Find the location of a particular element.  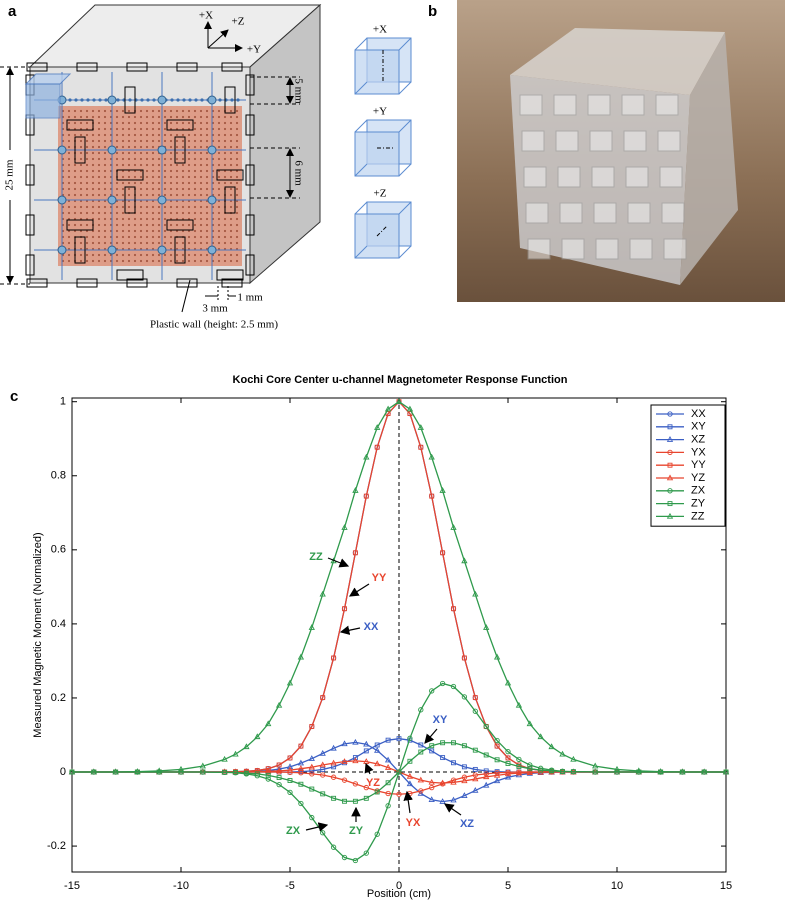

legend-label: ZX is located at coordinates (698, 491).